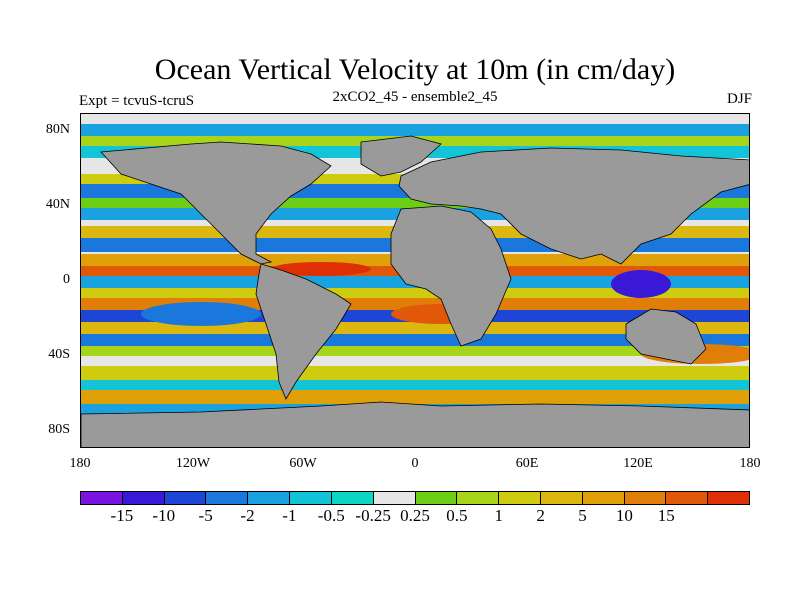 This screenshot has height=600, width=800. I want to click on experiment-label: Expt = tcvuS-tcruS, so click(137, 101).